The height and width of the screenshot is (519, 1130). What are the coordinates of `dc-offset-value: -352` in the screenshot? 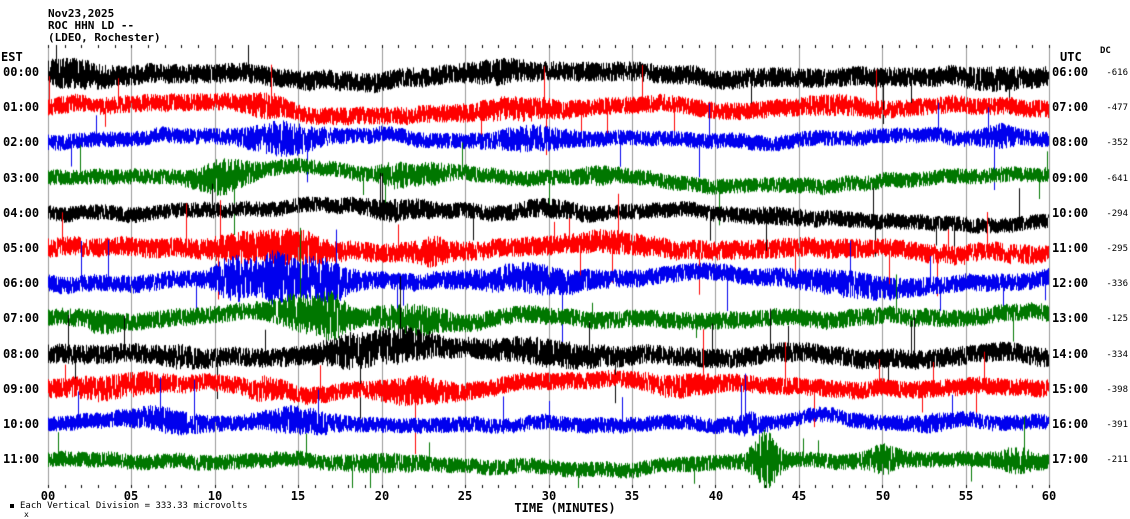 It's located at (1117, 143).